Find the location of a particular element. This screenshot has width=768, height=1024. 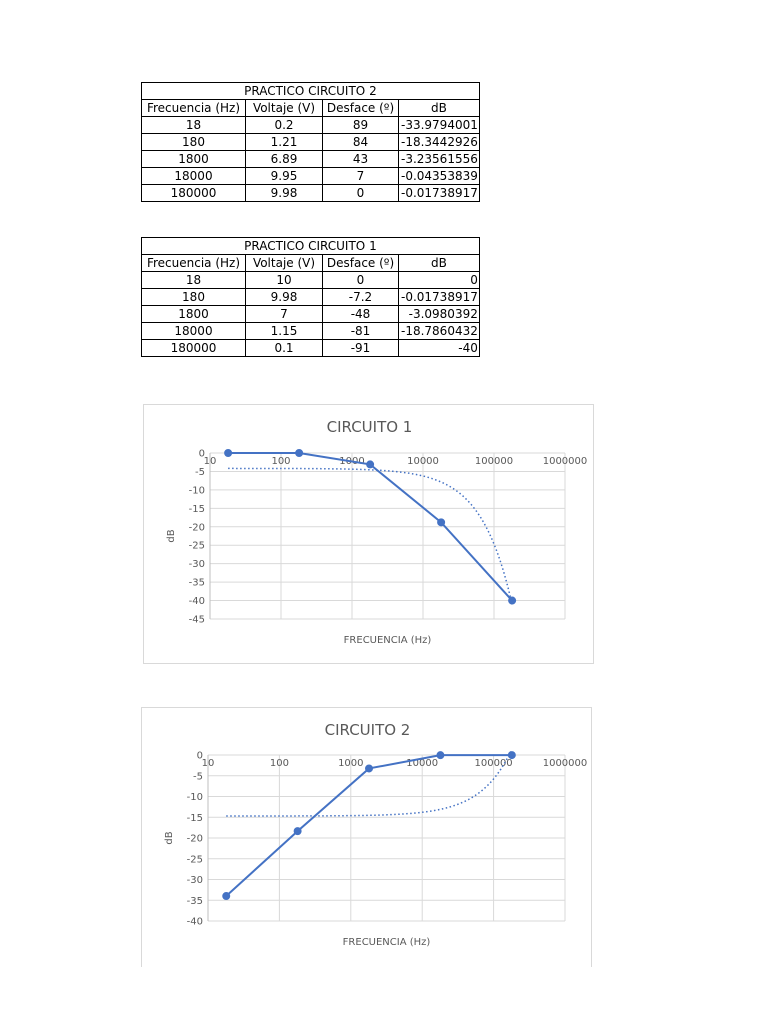

x-tick-label: 1000000 is located at coordinates (565, 461).